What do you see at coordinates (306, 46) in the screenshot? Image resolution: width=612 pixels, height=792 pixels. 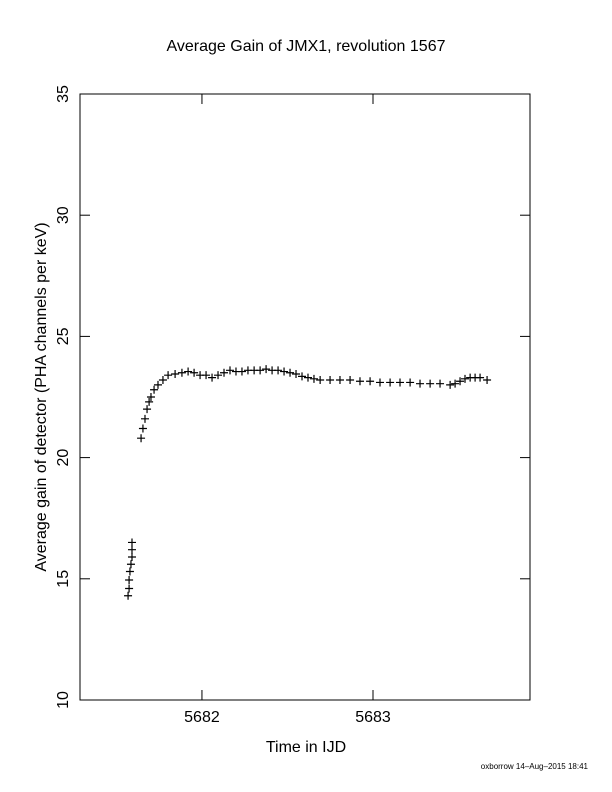 I see `chart-title: Average Gain of JMX1, revolution 1567` at bounding box center [306, 46].